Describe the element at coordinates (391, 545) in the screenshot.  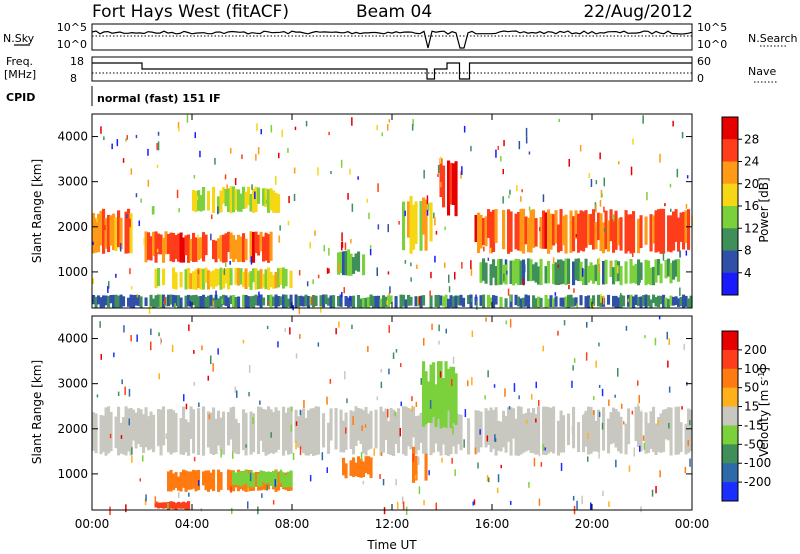
I see `x-axis-label: Time UT` at that location.